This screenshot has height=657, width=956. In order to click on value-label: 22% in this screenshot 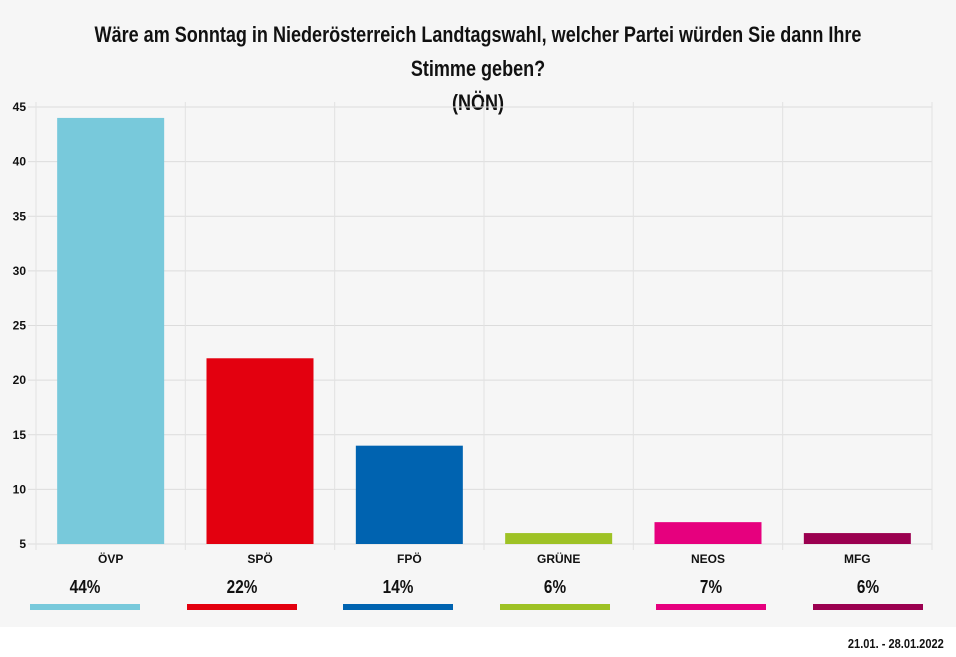, I will do `click(241, 587)`.